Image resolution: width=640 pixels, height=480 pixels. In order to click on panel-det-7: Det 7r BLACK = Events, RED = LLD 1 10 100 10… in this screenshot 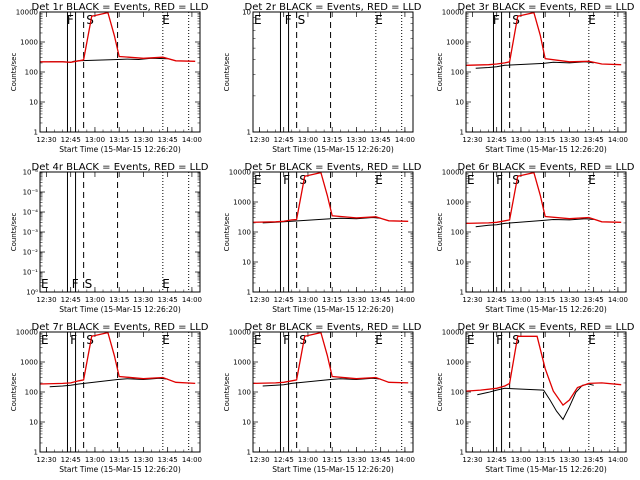, I will do `click(109, 398)`.